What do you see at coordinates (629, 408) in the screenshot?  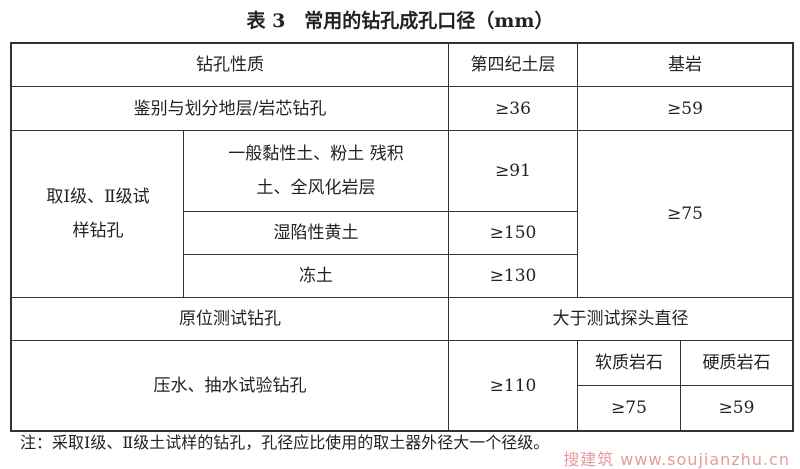 I see `soft-rock-value: ≥75` at bounding box center [629, 408].